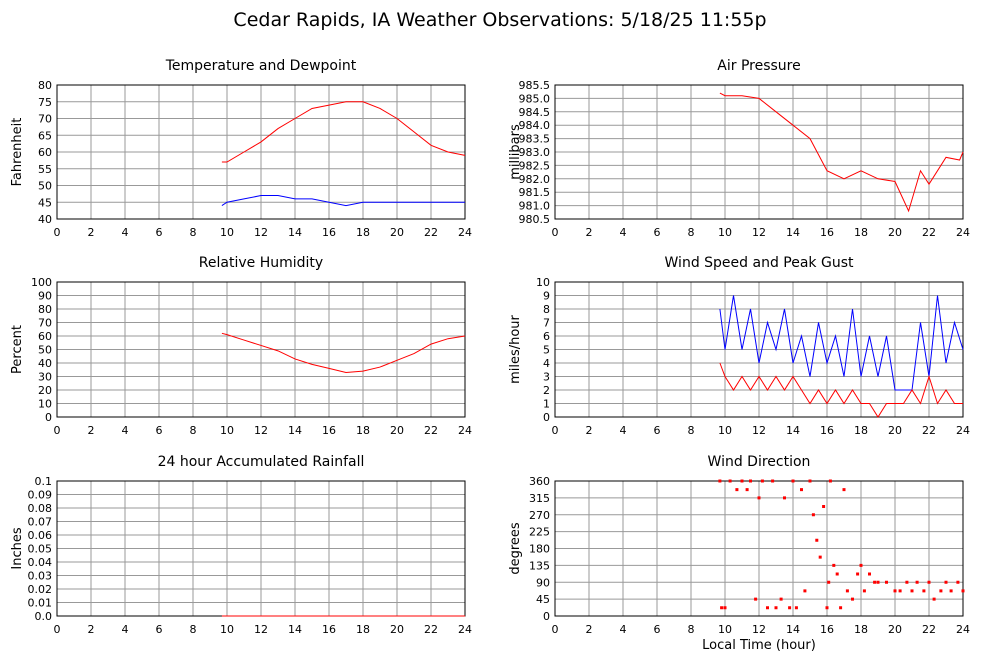 The width and height of the screenshot is (1000, 660). Describe the element at coordinates (539, 565) in the screenshot. I see `y-tick-label: 135` at that location.